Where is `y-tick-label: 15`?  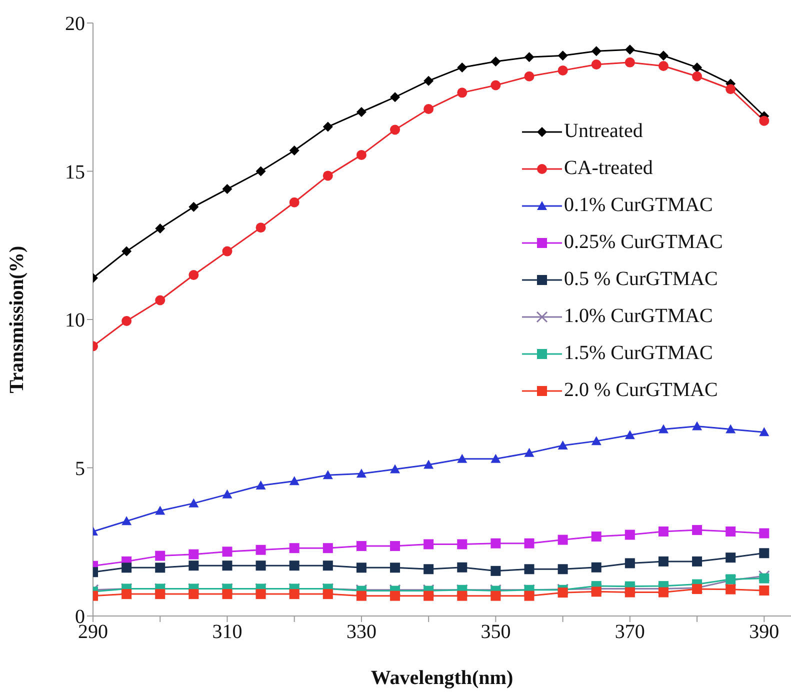 y-tick-label: 15 is located at coordinates (75, 172).